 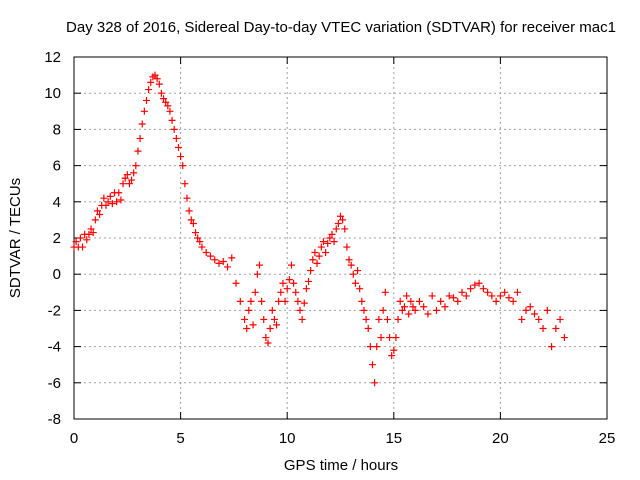 What do you see at coordinates (74, 438) in the screenshot?
I see `x-tick-label: 0` at bounding box center [74, 438].